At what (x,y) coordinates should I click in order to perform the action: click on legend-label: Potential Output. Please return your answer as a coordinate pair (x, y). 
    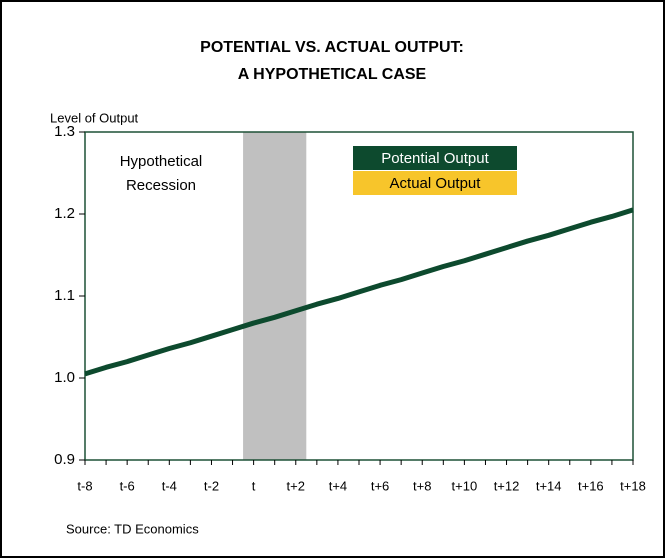
    Looking at the image, I should click on (435, 158).